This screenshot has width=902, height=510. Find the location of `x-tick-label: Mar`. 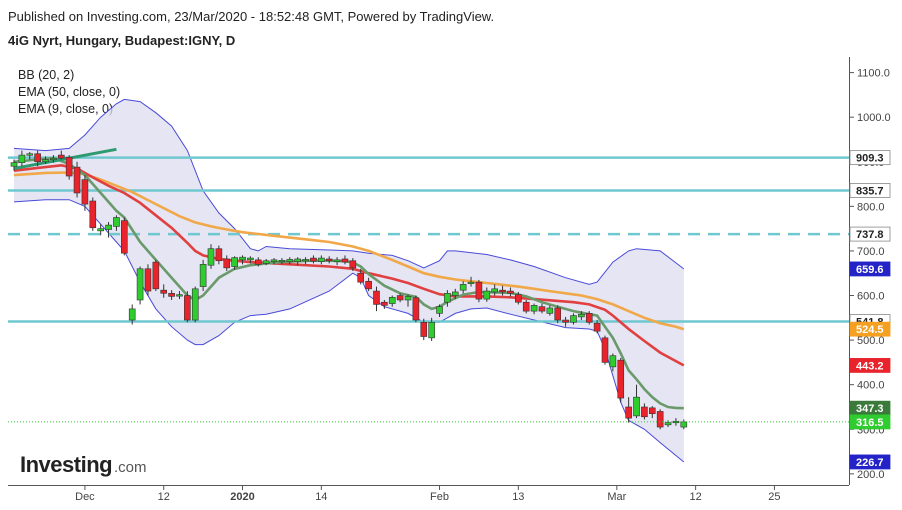

x-tick-label: Mar is located at coordinates (616, 497).